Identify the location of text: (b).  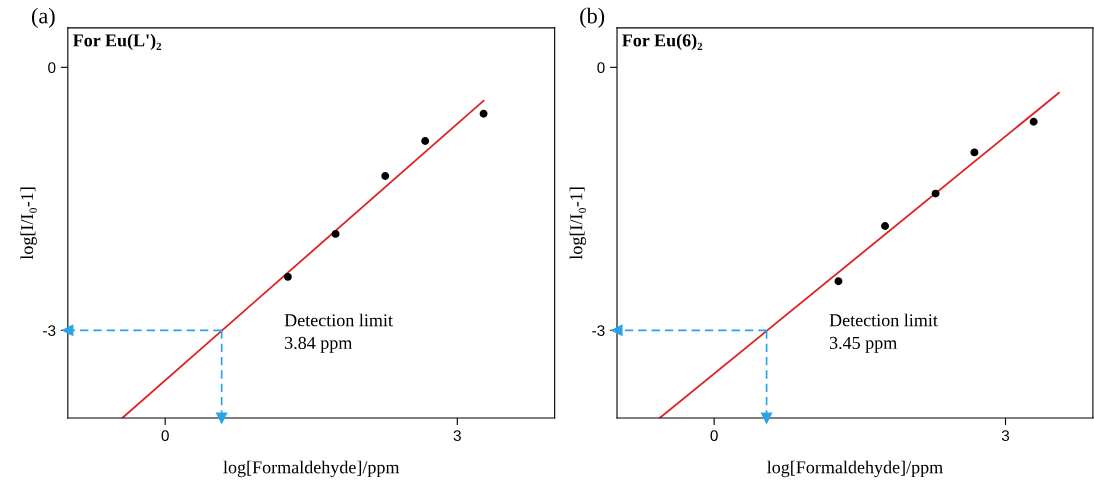
(592, 17).